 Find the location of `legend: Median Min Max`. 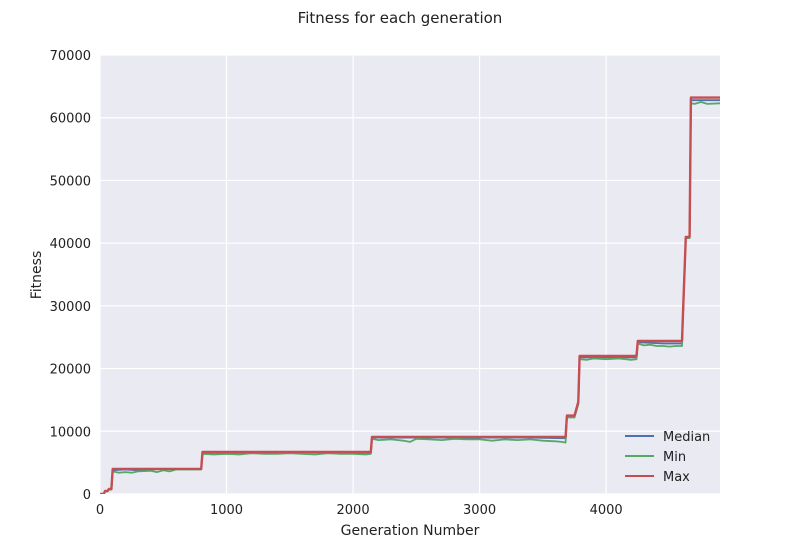

legend: Median Min Max is located at coordinates (667, 457).